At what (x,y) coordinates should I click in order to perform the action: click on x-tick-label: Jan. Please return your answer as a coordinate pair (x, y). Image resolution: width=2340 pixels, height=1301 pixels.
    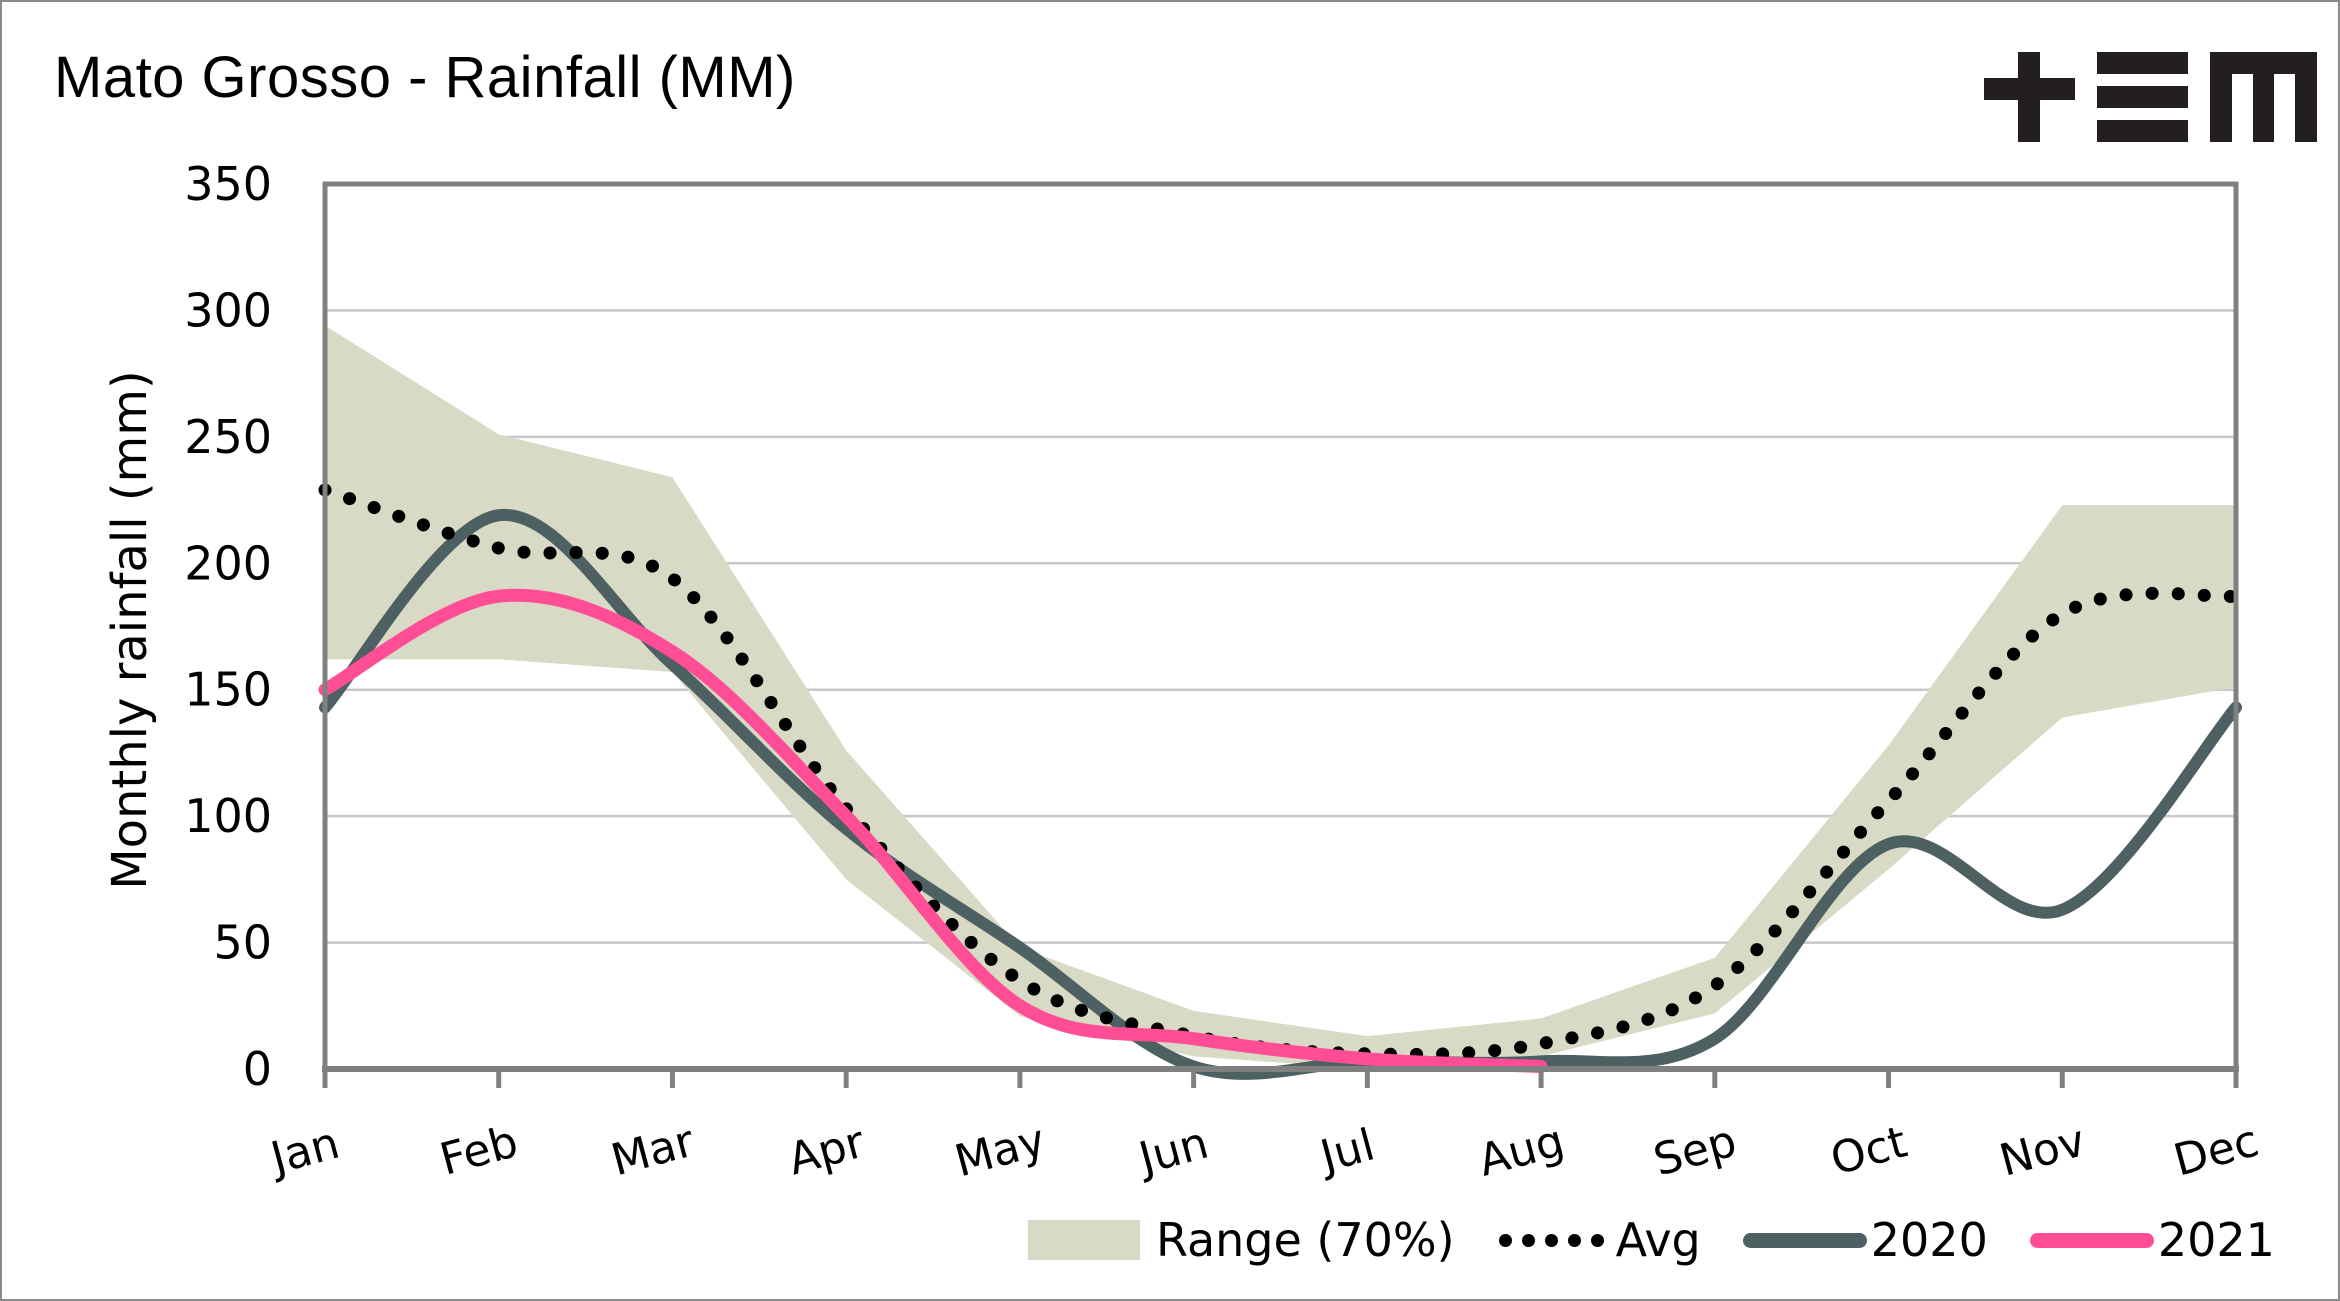
    Looking at the image, I should click on (304, 1152).